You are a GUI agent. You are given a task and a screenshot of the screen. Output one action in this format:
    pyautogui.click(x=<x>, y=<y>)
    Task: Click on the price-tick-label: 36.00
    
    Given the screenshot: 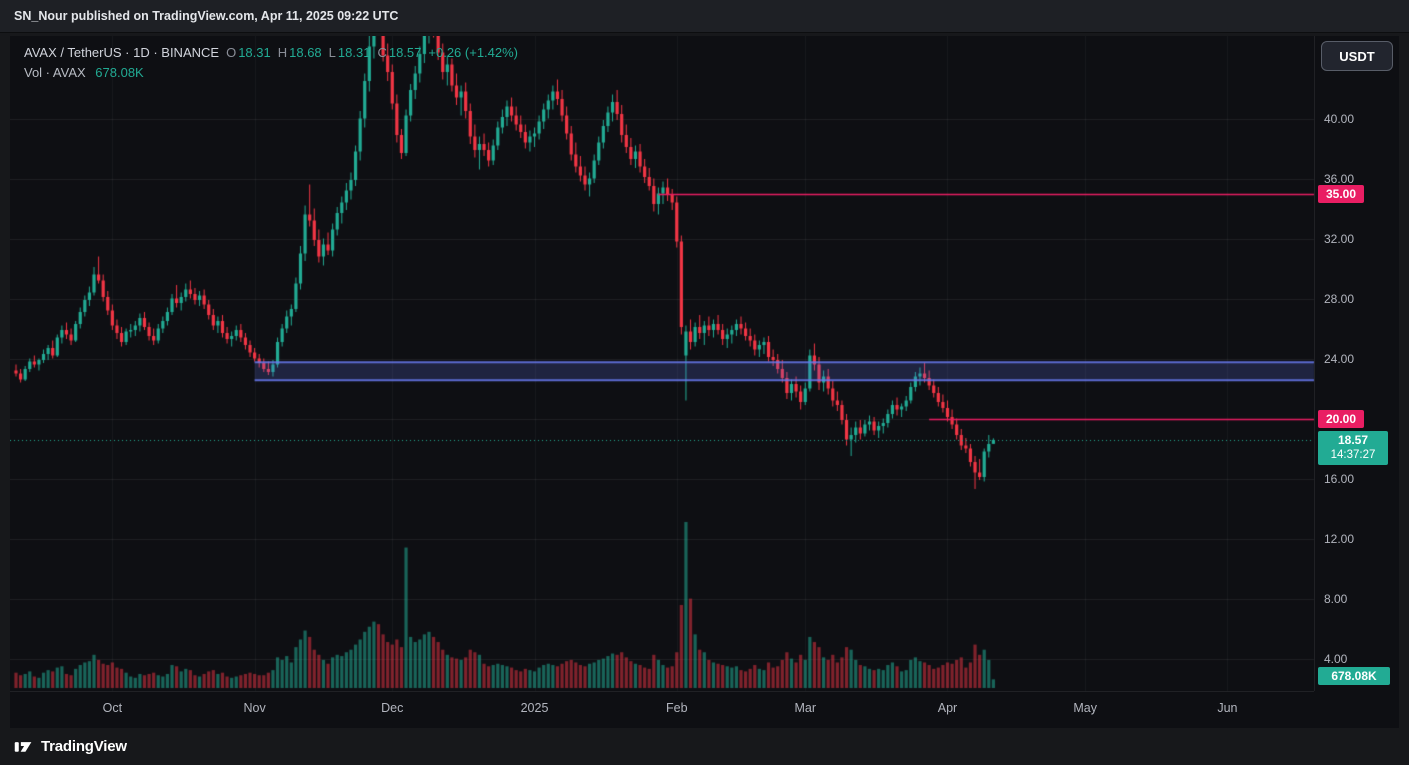 What is the action you would take?
    pyautogui.click(x=1339, y=178)
    